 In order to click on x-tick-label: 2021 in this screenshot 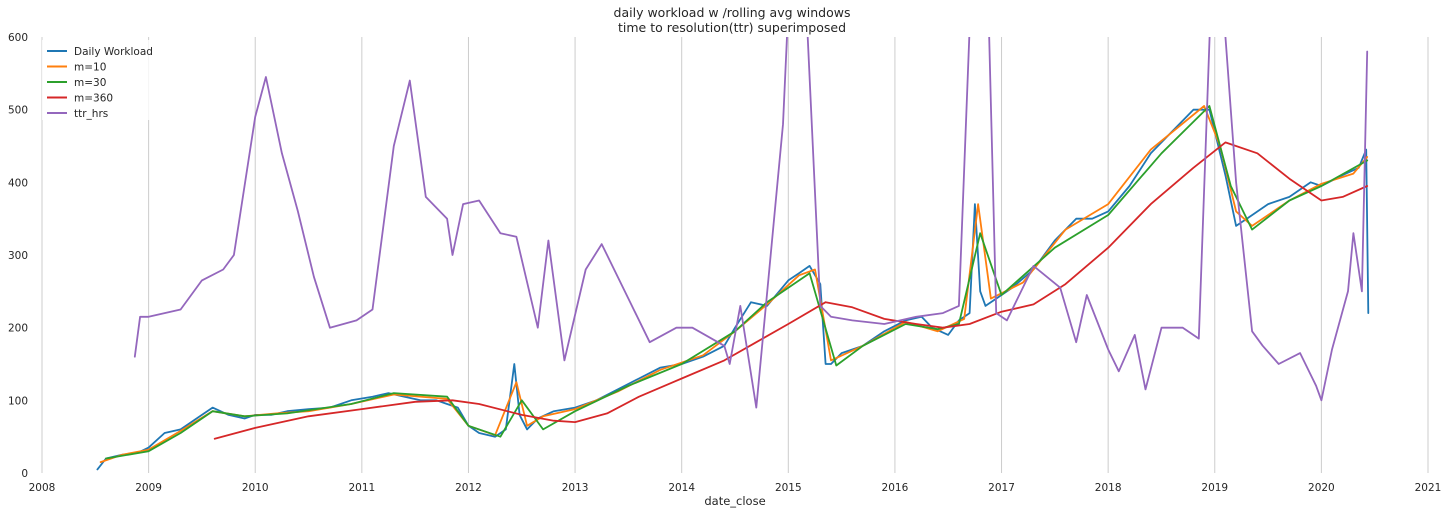, I will do `click(1428, 488)`.